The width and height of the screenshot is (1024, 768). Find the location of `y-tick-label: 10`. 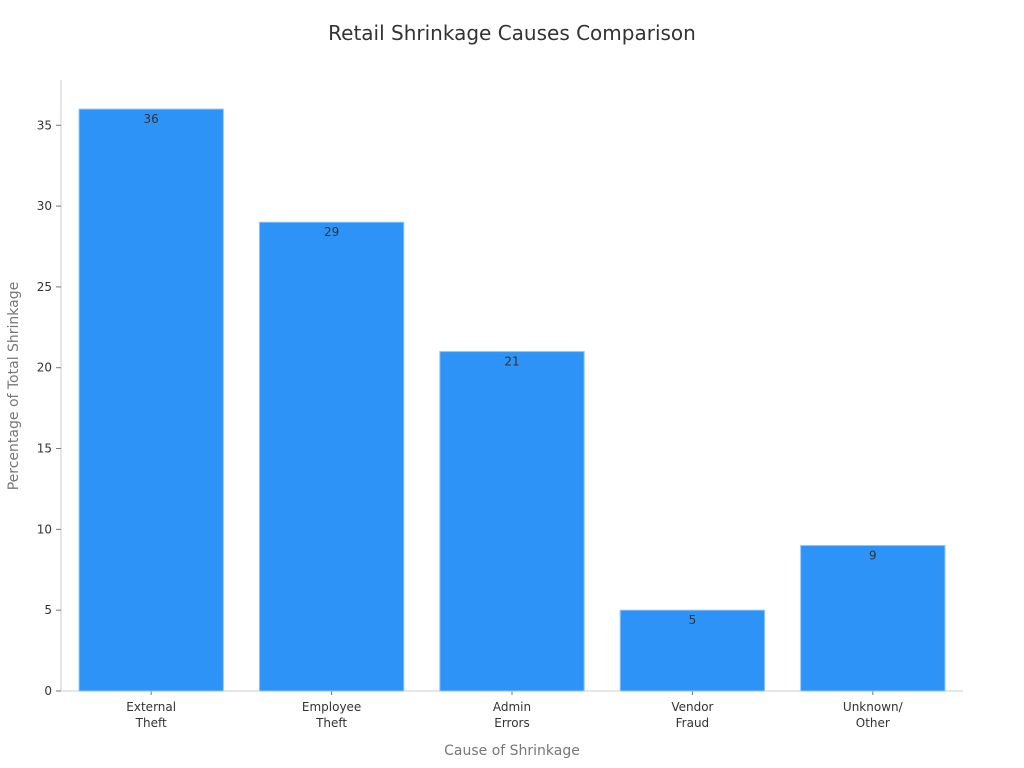

y-tick-label: 10 is located at coordinates (44, 529).